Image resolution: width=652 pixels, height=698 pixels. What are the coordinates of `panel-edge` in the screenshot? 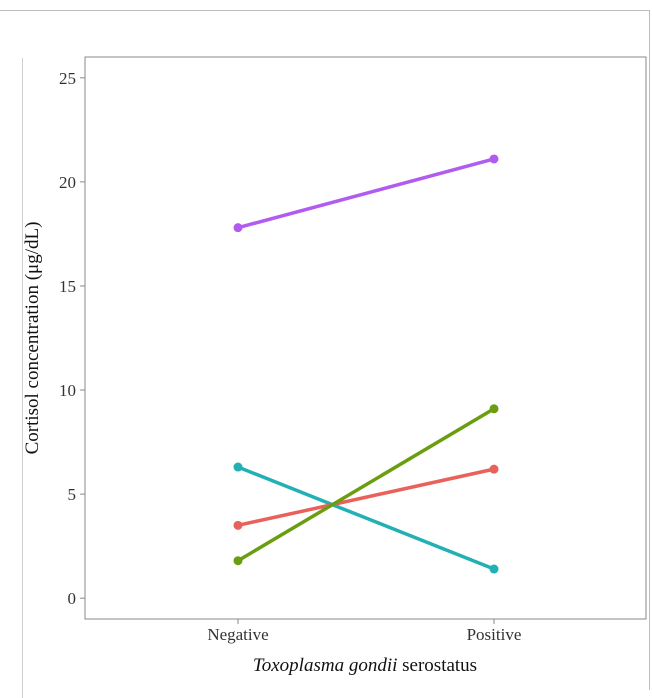 It's located at (22, 378).